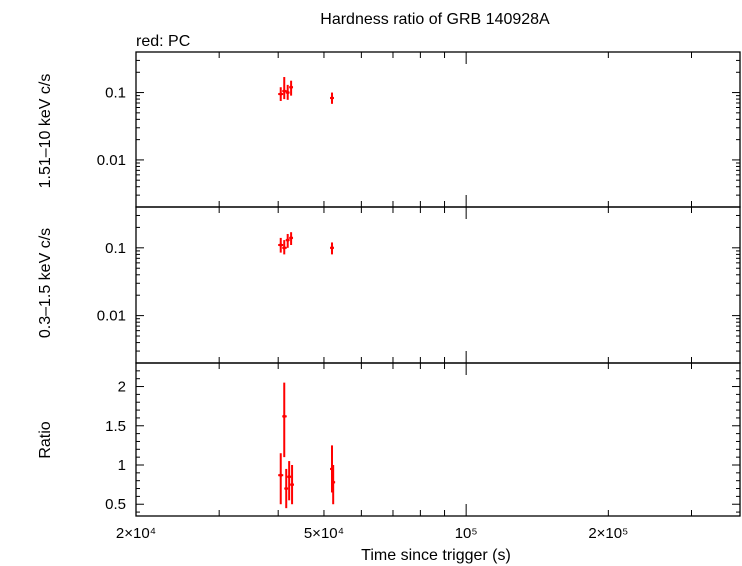 This screenshot has width=742, height=566. I want to click on y-tick-label: 1.5, so click(115, 426).